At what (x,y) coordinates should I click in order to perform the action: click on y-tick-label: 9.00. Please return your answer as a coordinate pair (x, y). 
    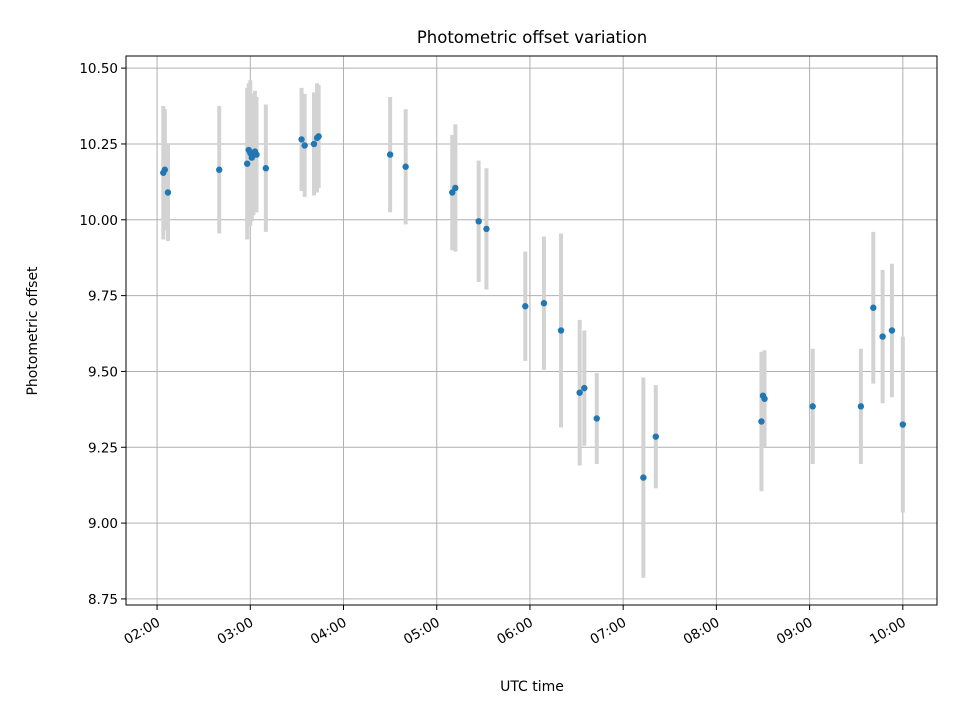
    Looking at the image, I should click on (103, 524).